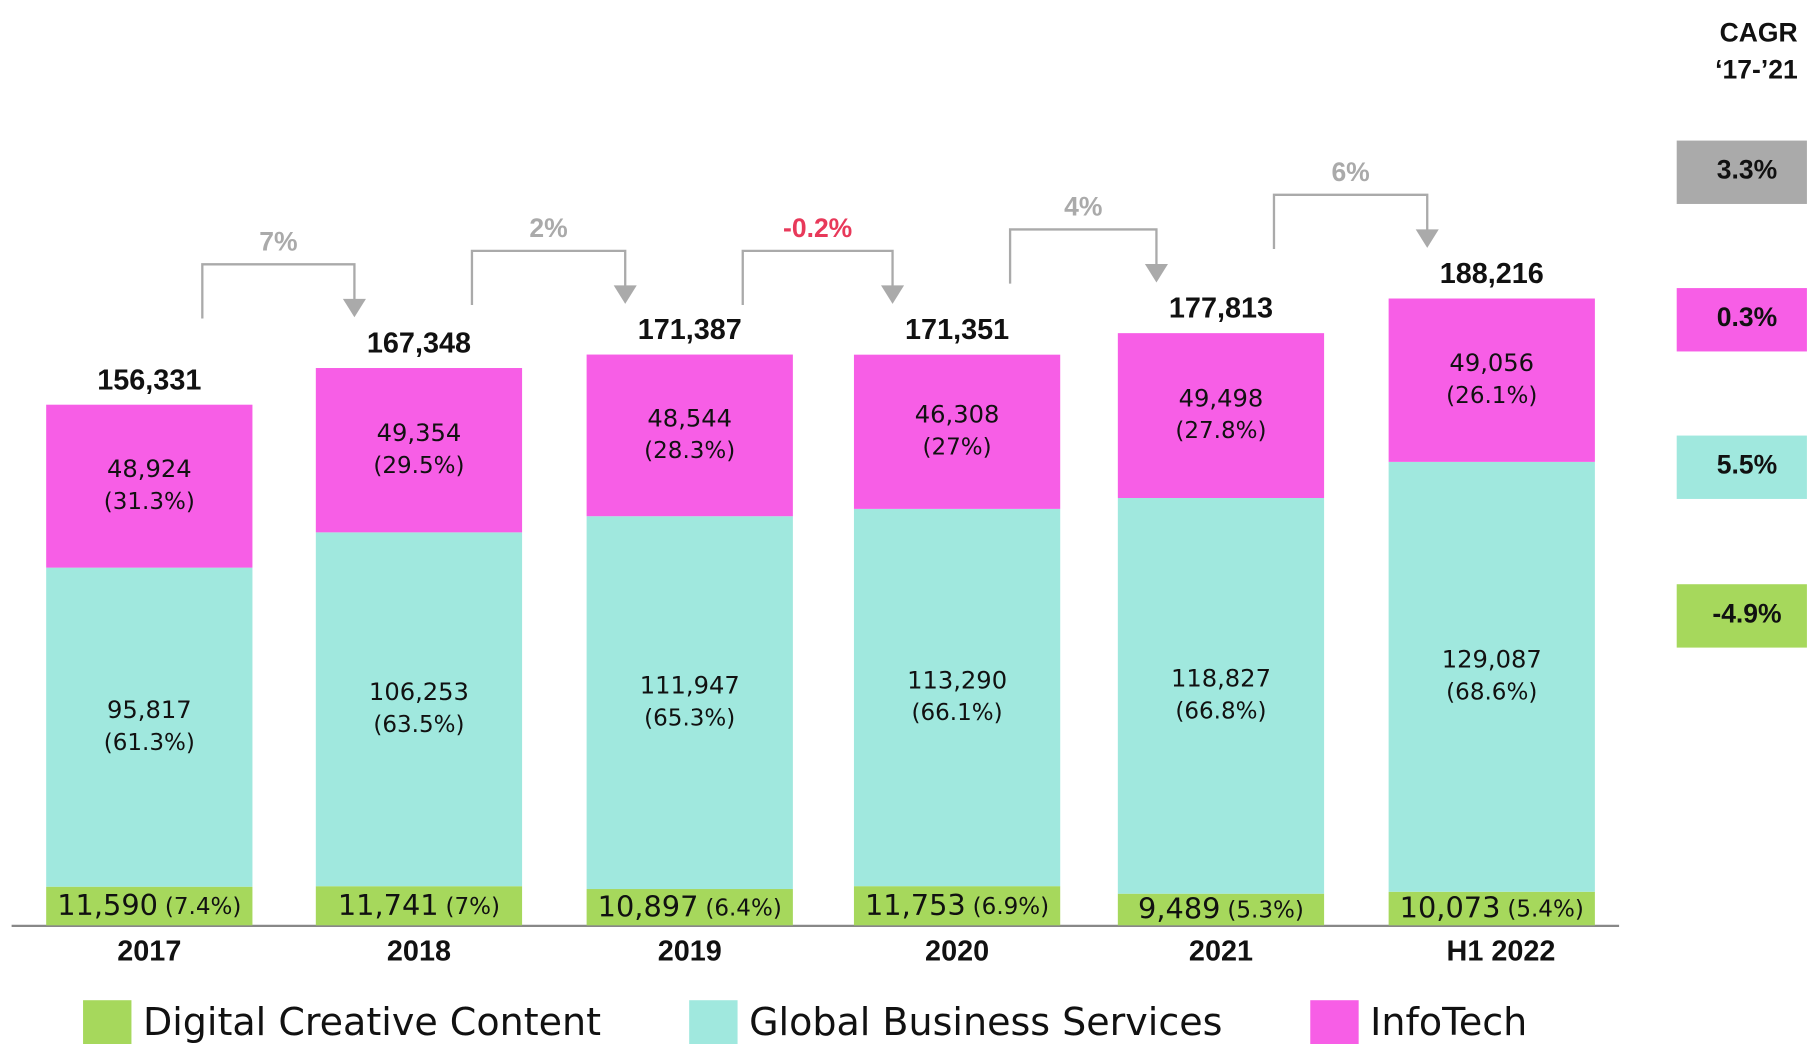  Describe the element at coordinates (743, 908) in the screenshot. I see `segment-share: (6.4%)` at that location.